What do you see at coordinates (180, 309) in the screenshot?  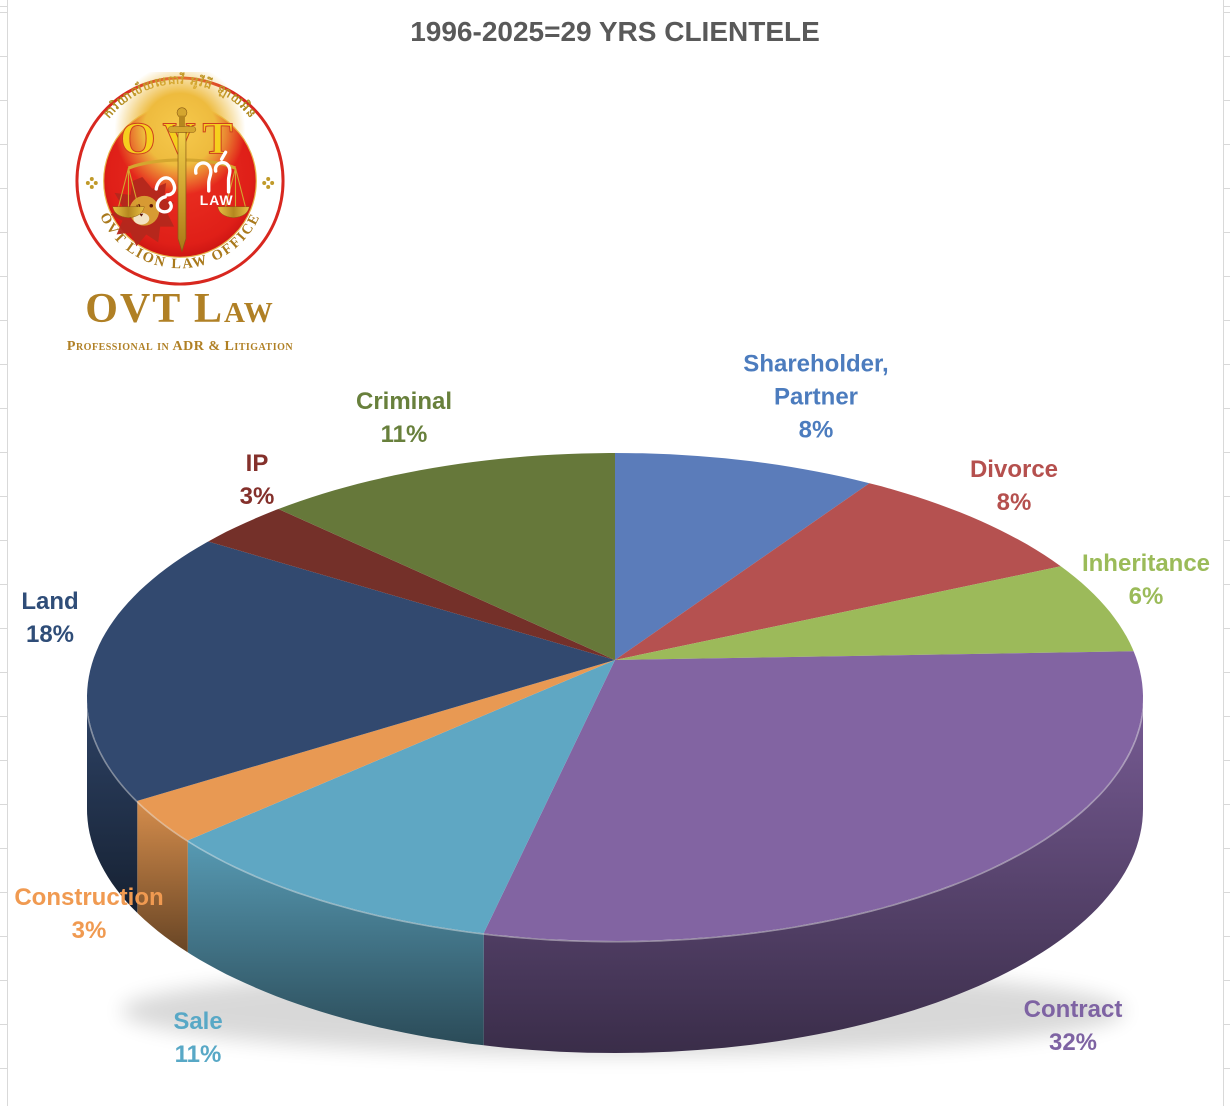 I see `logo-wordmark: OVT Law` at bounding box center [180, 309].